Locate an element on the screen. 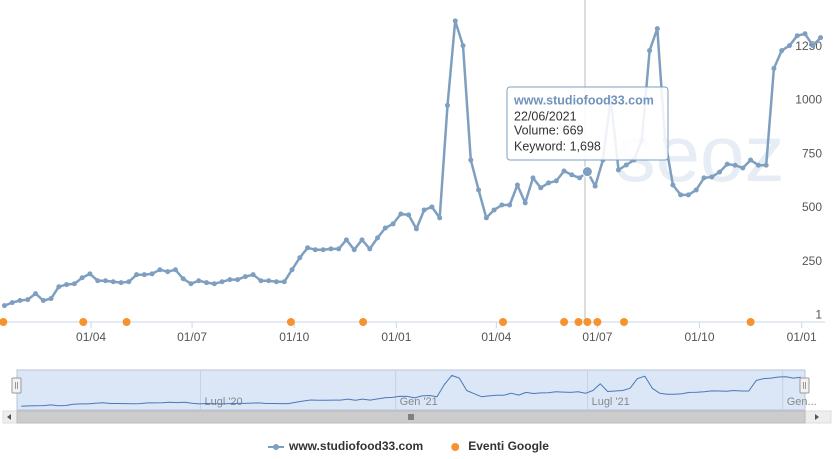 Image resolution: width=833 pixels, height=459 pixels. x-tick-label: 01/10 is located at coordinates (700, 337).